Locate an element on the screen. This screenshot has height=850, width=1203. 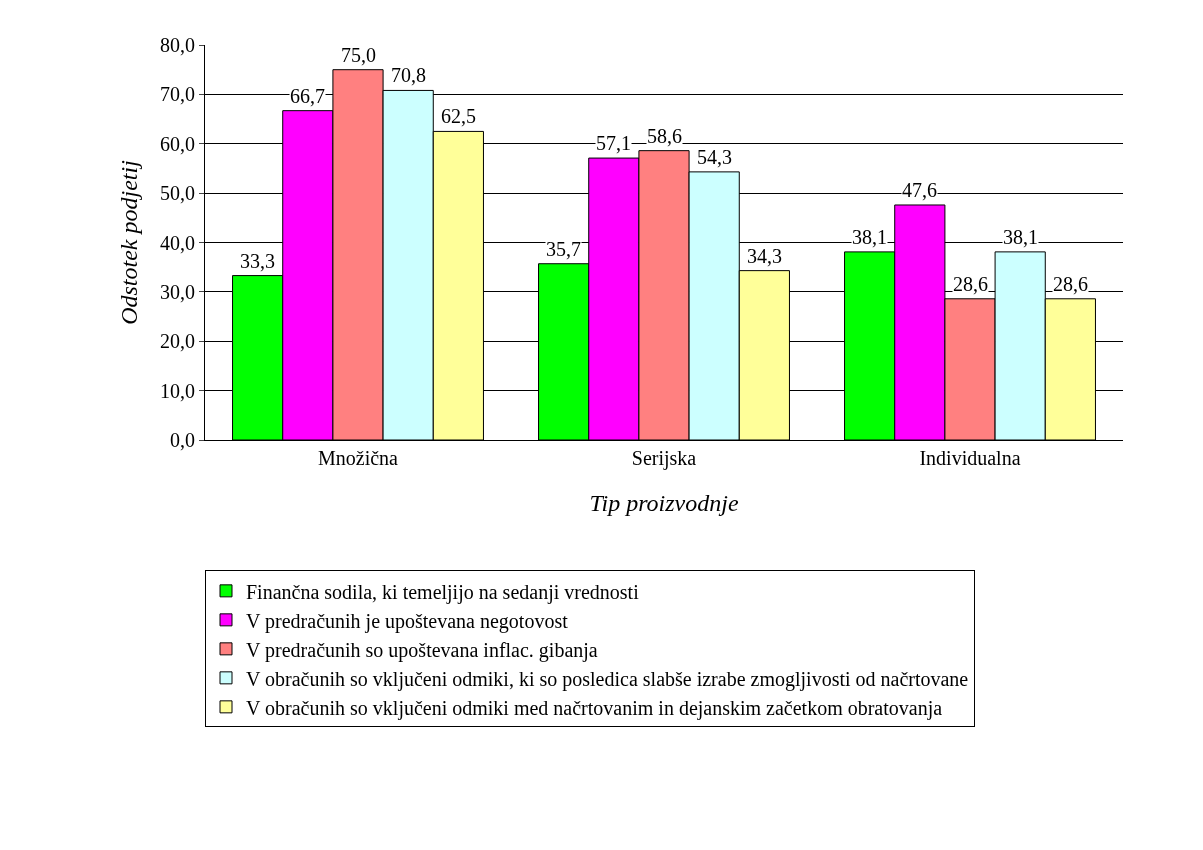
y-tick-label: 80,0 is located at coordinates (177, 45).